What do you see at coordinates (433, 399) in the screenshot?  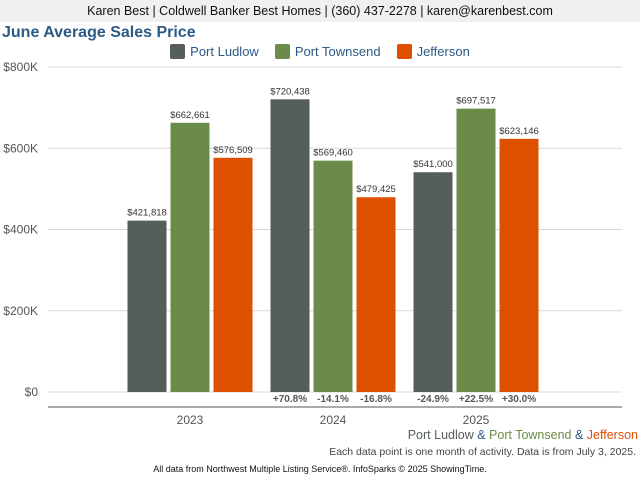 I see `change-label: -24.9%` at bounding box center [433, 399].